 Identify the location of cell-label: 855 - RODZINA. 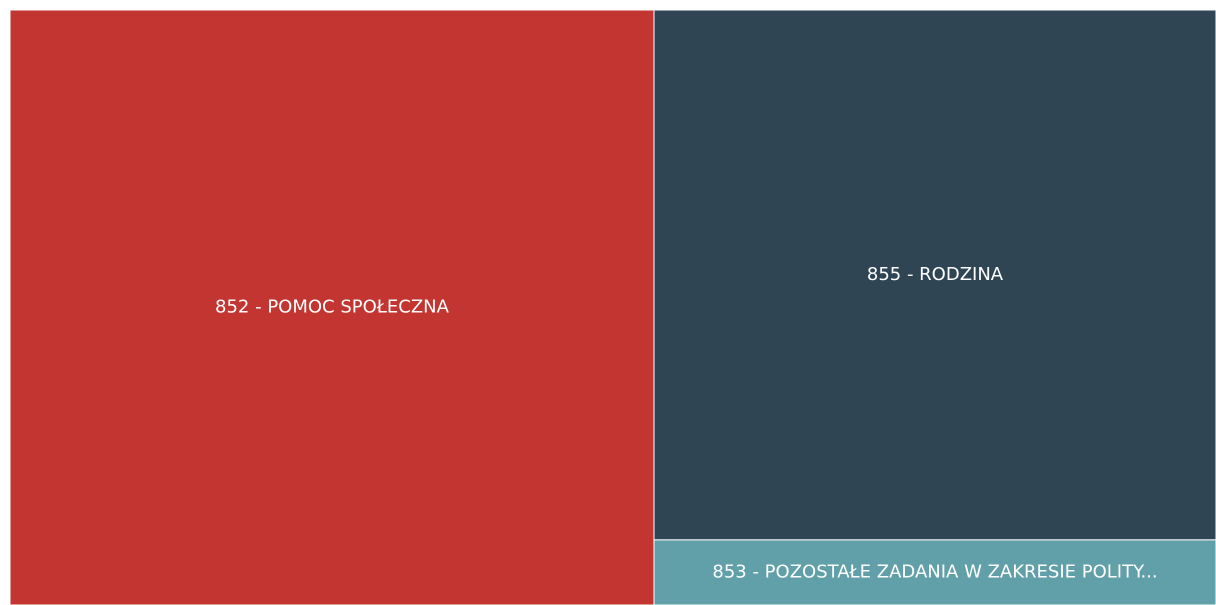
(935, 274).